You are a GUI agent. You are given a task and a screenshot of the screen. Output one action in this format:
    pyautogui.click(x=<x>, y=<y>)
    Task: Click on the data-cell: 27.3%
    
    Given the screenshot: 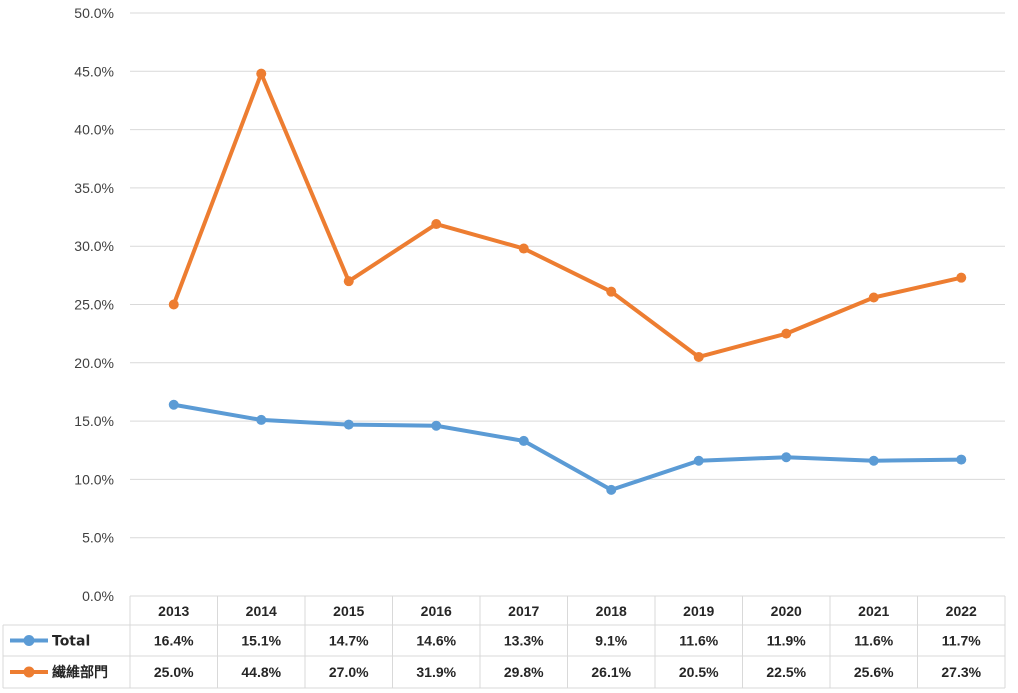 What is the action you would take?
    pyautogui.click(x=961, y=672)
    